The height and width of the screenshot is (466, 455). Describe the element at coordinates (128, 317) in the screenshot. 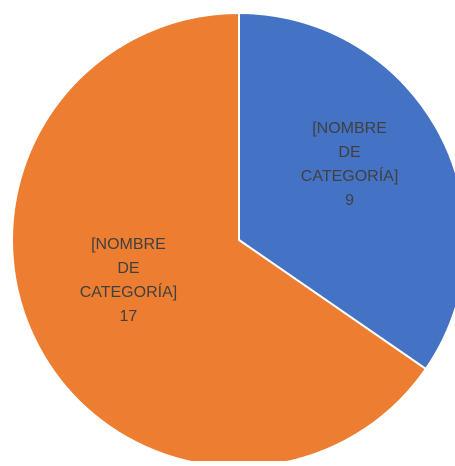

I see `value-label: 17` at that location.